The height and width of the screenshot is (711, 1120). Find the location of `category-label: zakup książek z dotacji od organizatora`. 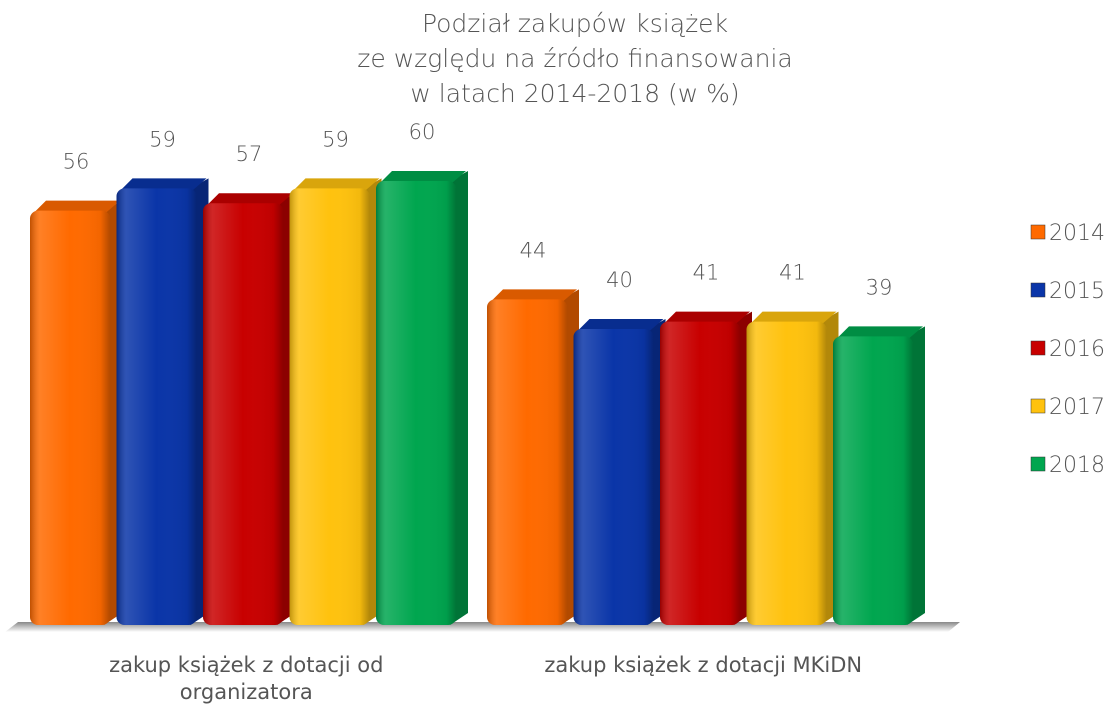

category-label: zakup książek z dotacji od organizatora is located at coordinates (246, 678).